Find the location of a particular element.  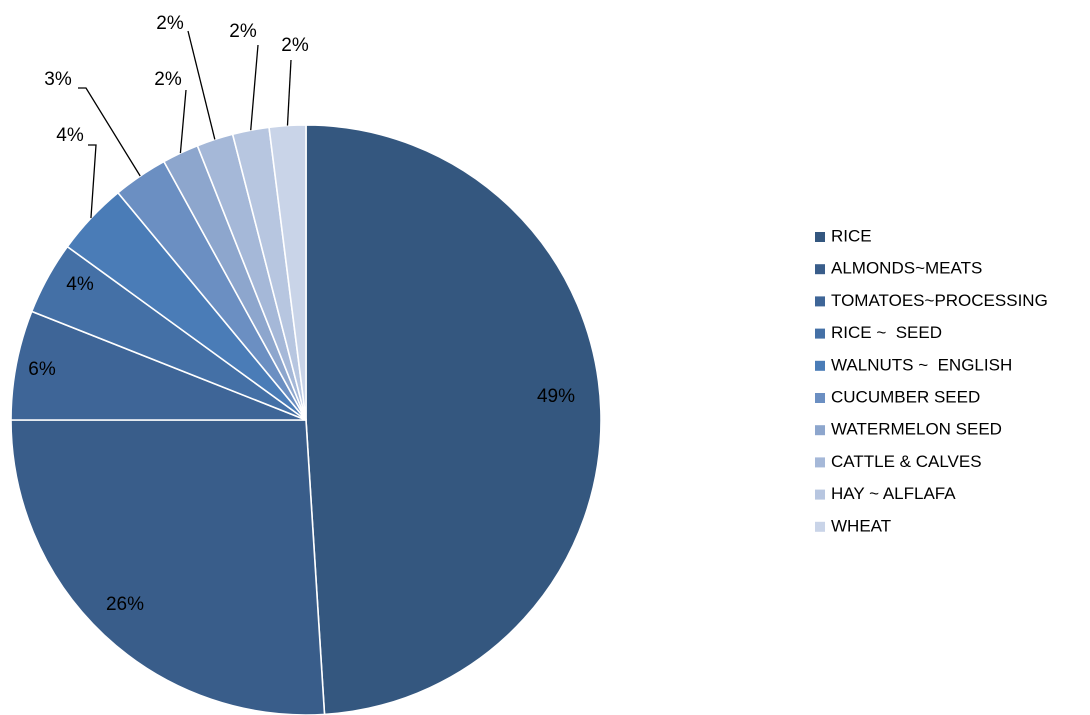

legend-item-6: CUCUMBER SEED is located at coordinates (897, 396).